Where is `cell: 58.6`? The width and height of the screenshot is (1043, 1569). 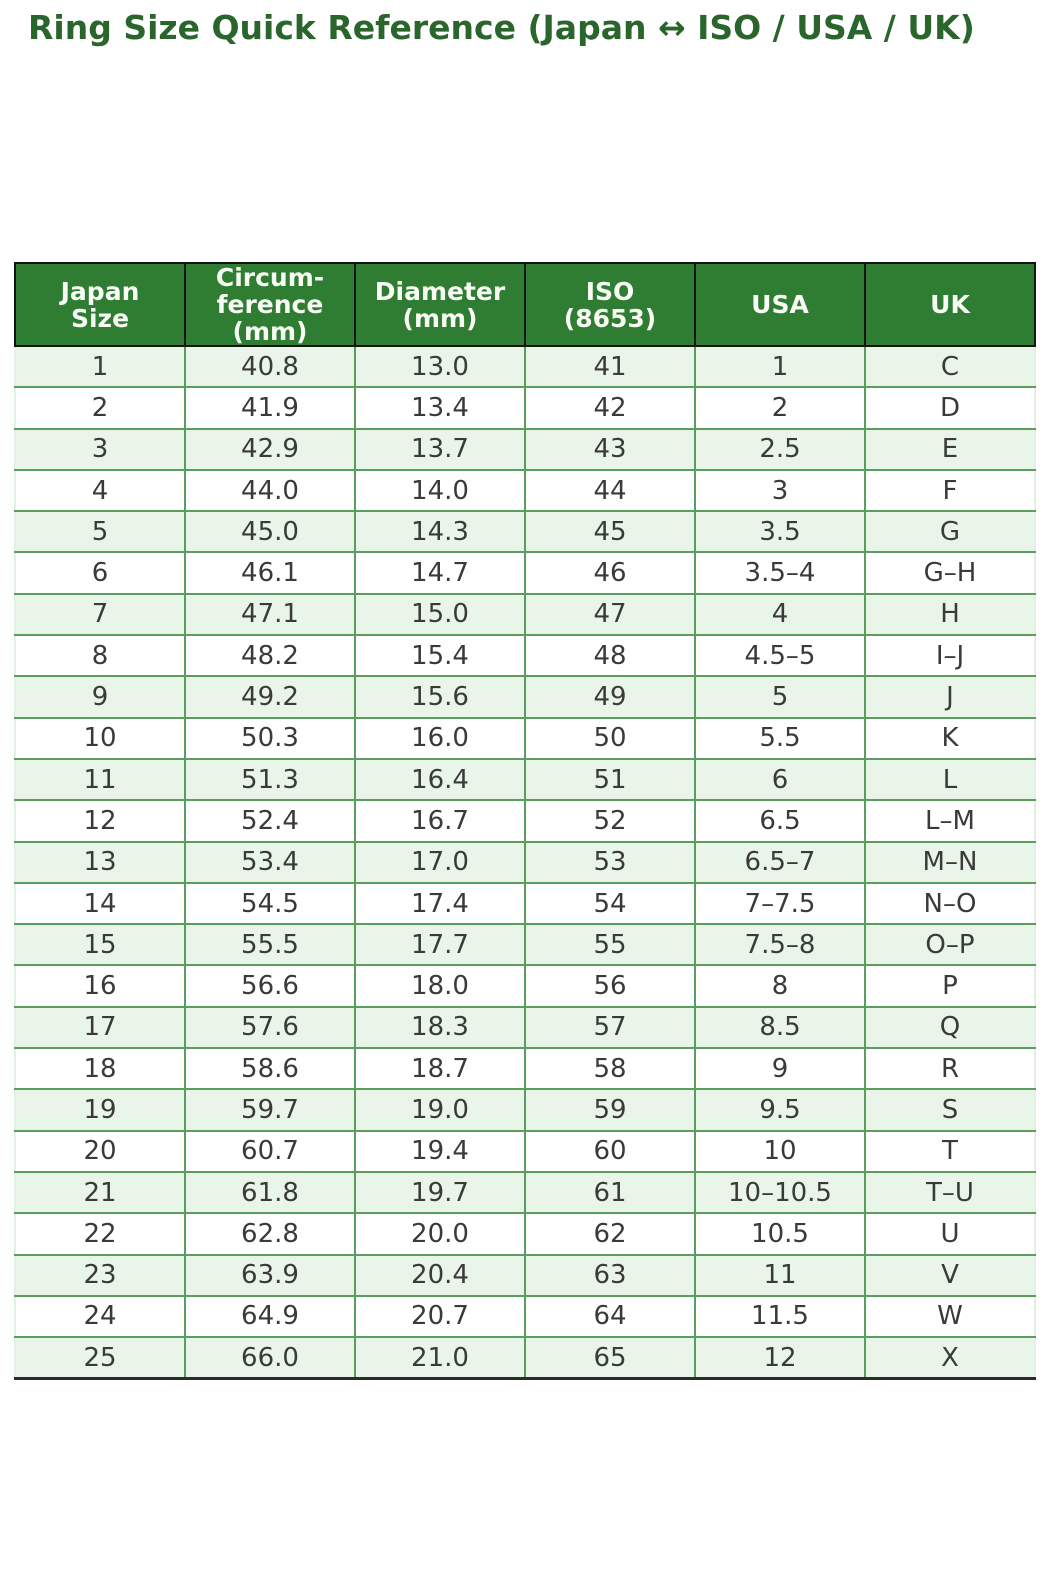
cell: 58.6 is located at coordinates (270, 1069).